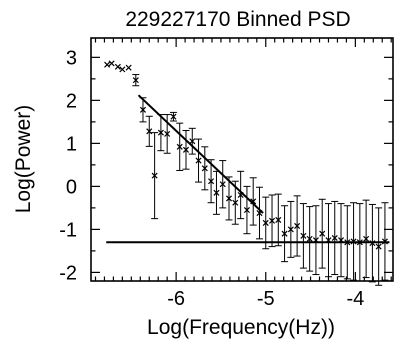 The height and width of the screenshot is (348, 402). Describe the element at coordinates (237, 19) in the screenshot. I see `chart-title: 229227170 Binned PSD` at that location.